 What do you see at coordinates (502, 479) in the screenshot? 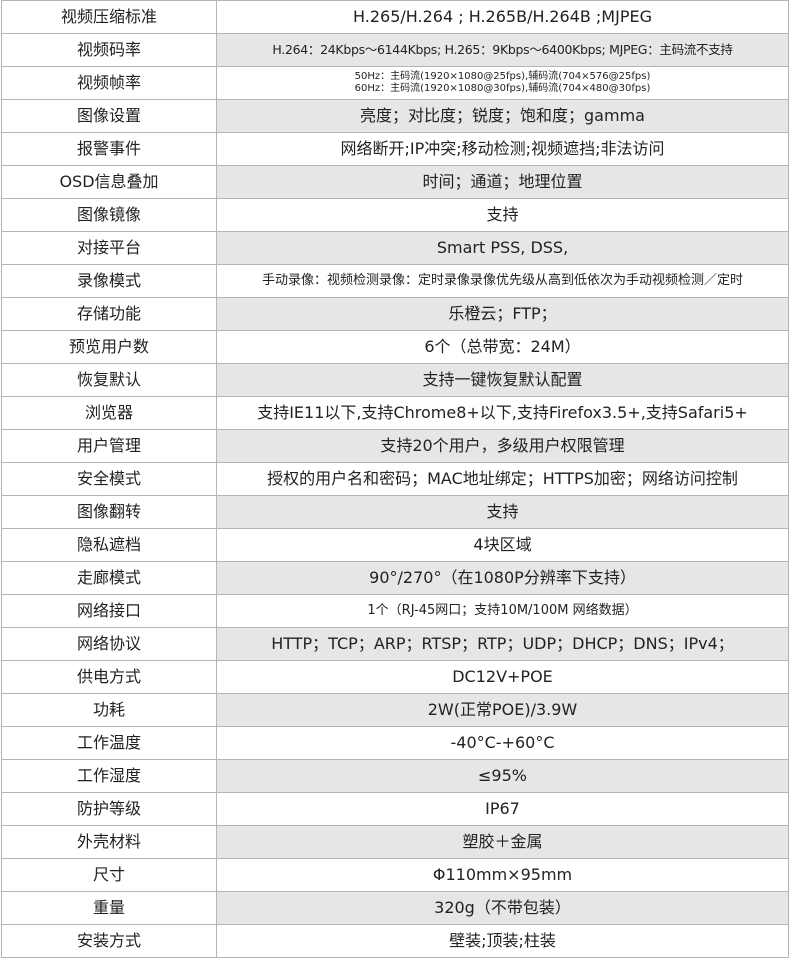
I see `spec-value: 授权的用户名和密码；MAC地址绑定；HTTPS加密；网络访问控制` at bounding box center [502, 479].